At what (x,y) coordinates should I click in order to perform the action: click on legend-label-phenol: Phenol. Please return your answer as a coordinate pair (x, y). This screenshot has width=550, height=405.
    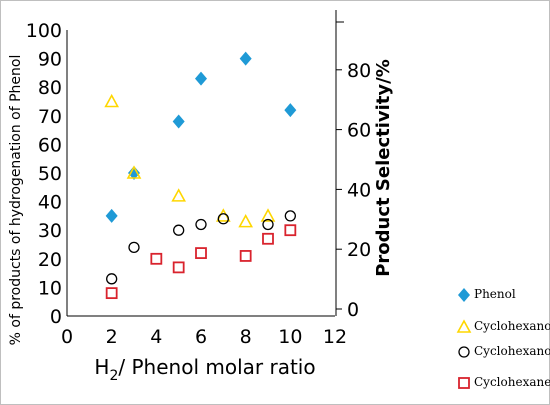
    Looking at the image, I should click on (495, 294).